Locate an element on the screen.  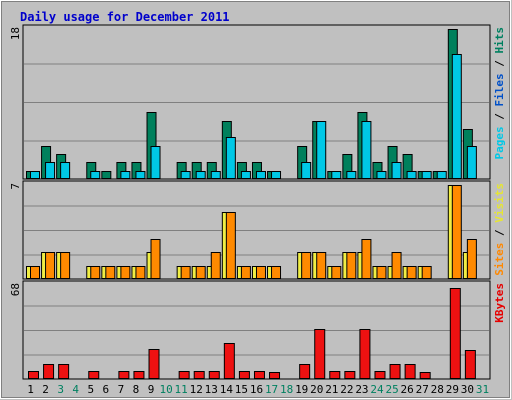
x-label-day-10: 10 is located at coordinates (165, 389).